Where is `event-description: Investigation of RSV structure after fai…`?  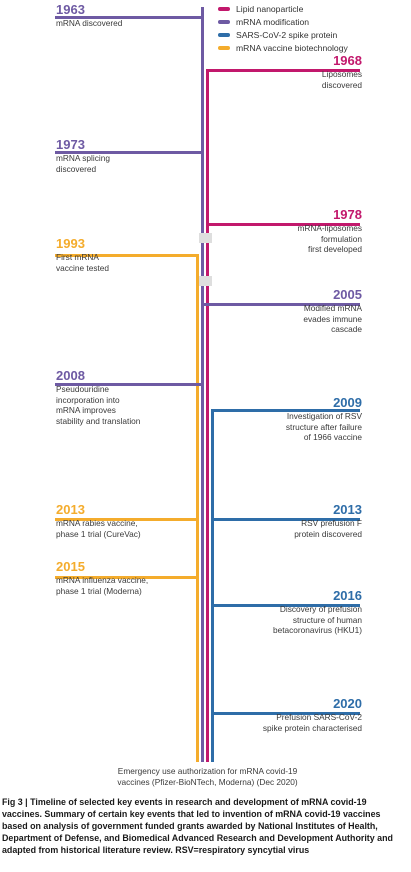 event-description: Investigation of RSV structure after fai… is located at coordinates (323, 426).